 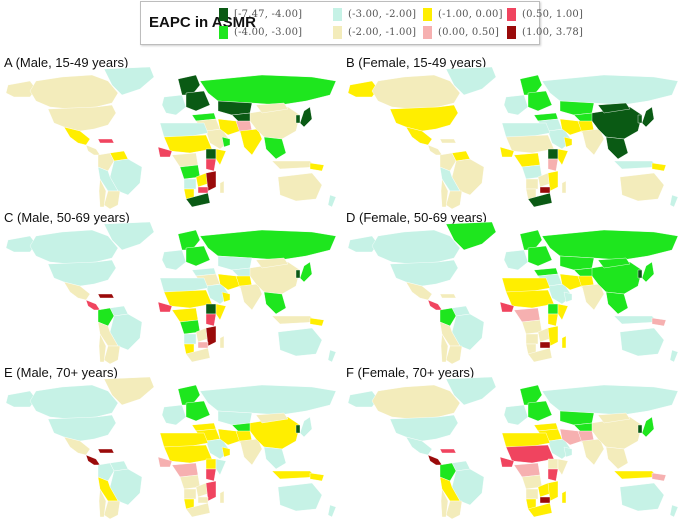 I want to click on region-ethiopia, so click(x=211, y=464).